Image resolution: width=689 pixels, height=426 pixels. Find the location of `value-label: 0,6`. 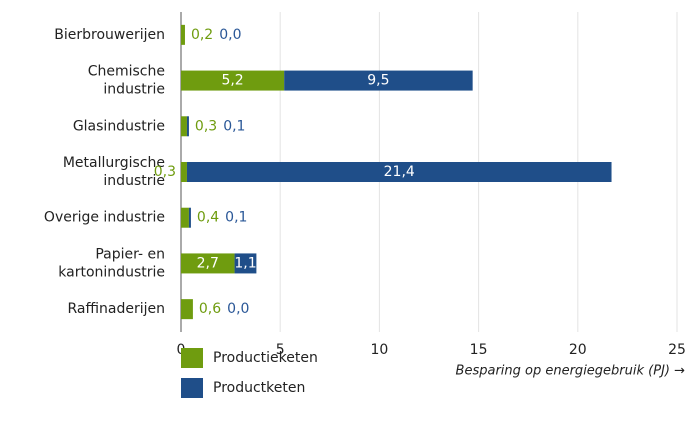

value-label: 0,6 is located at coordinates (210, 309).